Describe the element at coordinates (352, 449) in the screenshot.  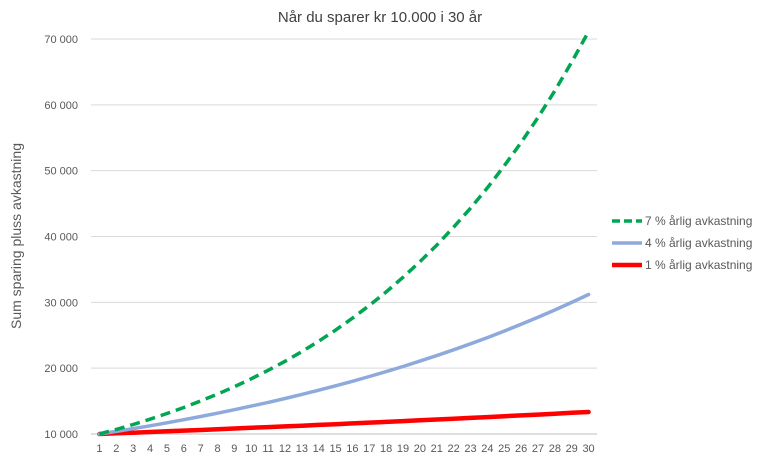
I see `x-tick-label: 16` at that location.